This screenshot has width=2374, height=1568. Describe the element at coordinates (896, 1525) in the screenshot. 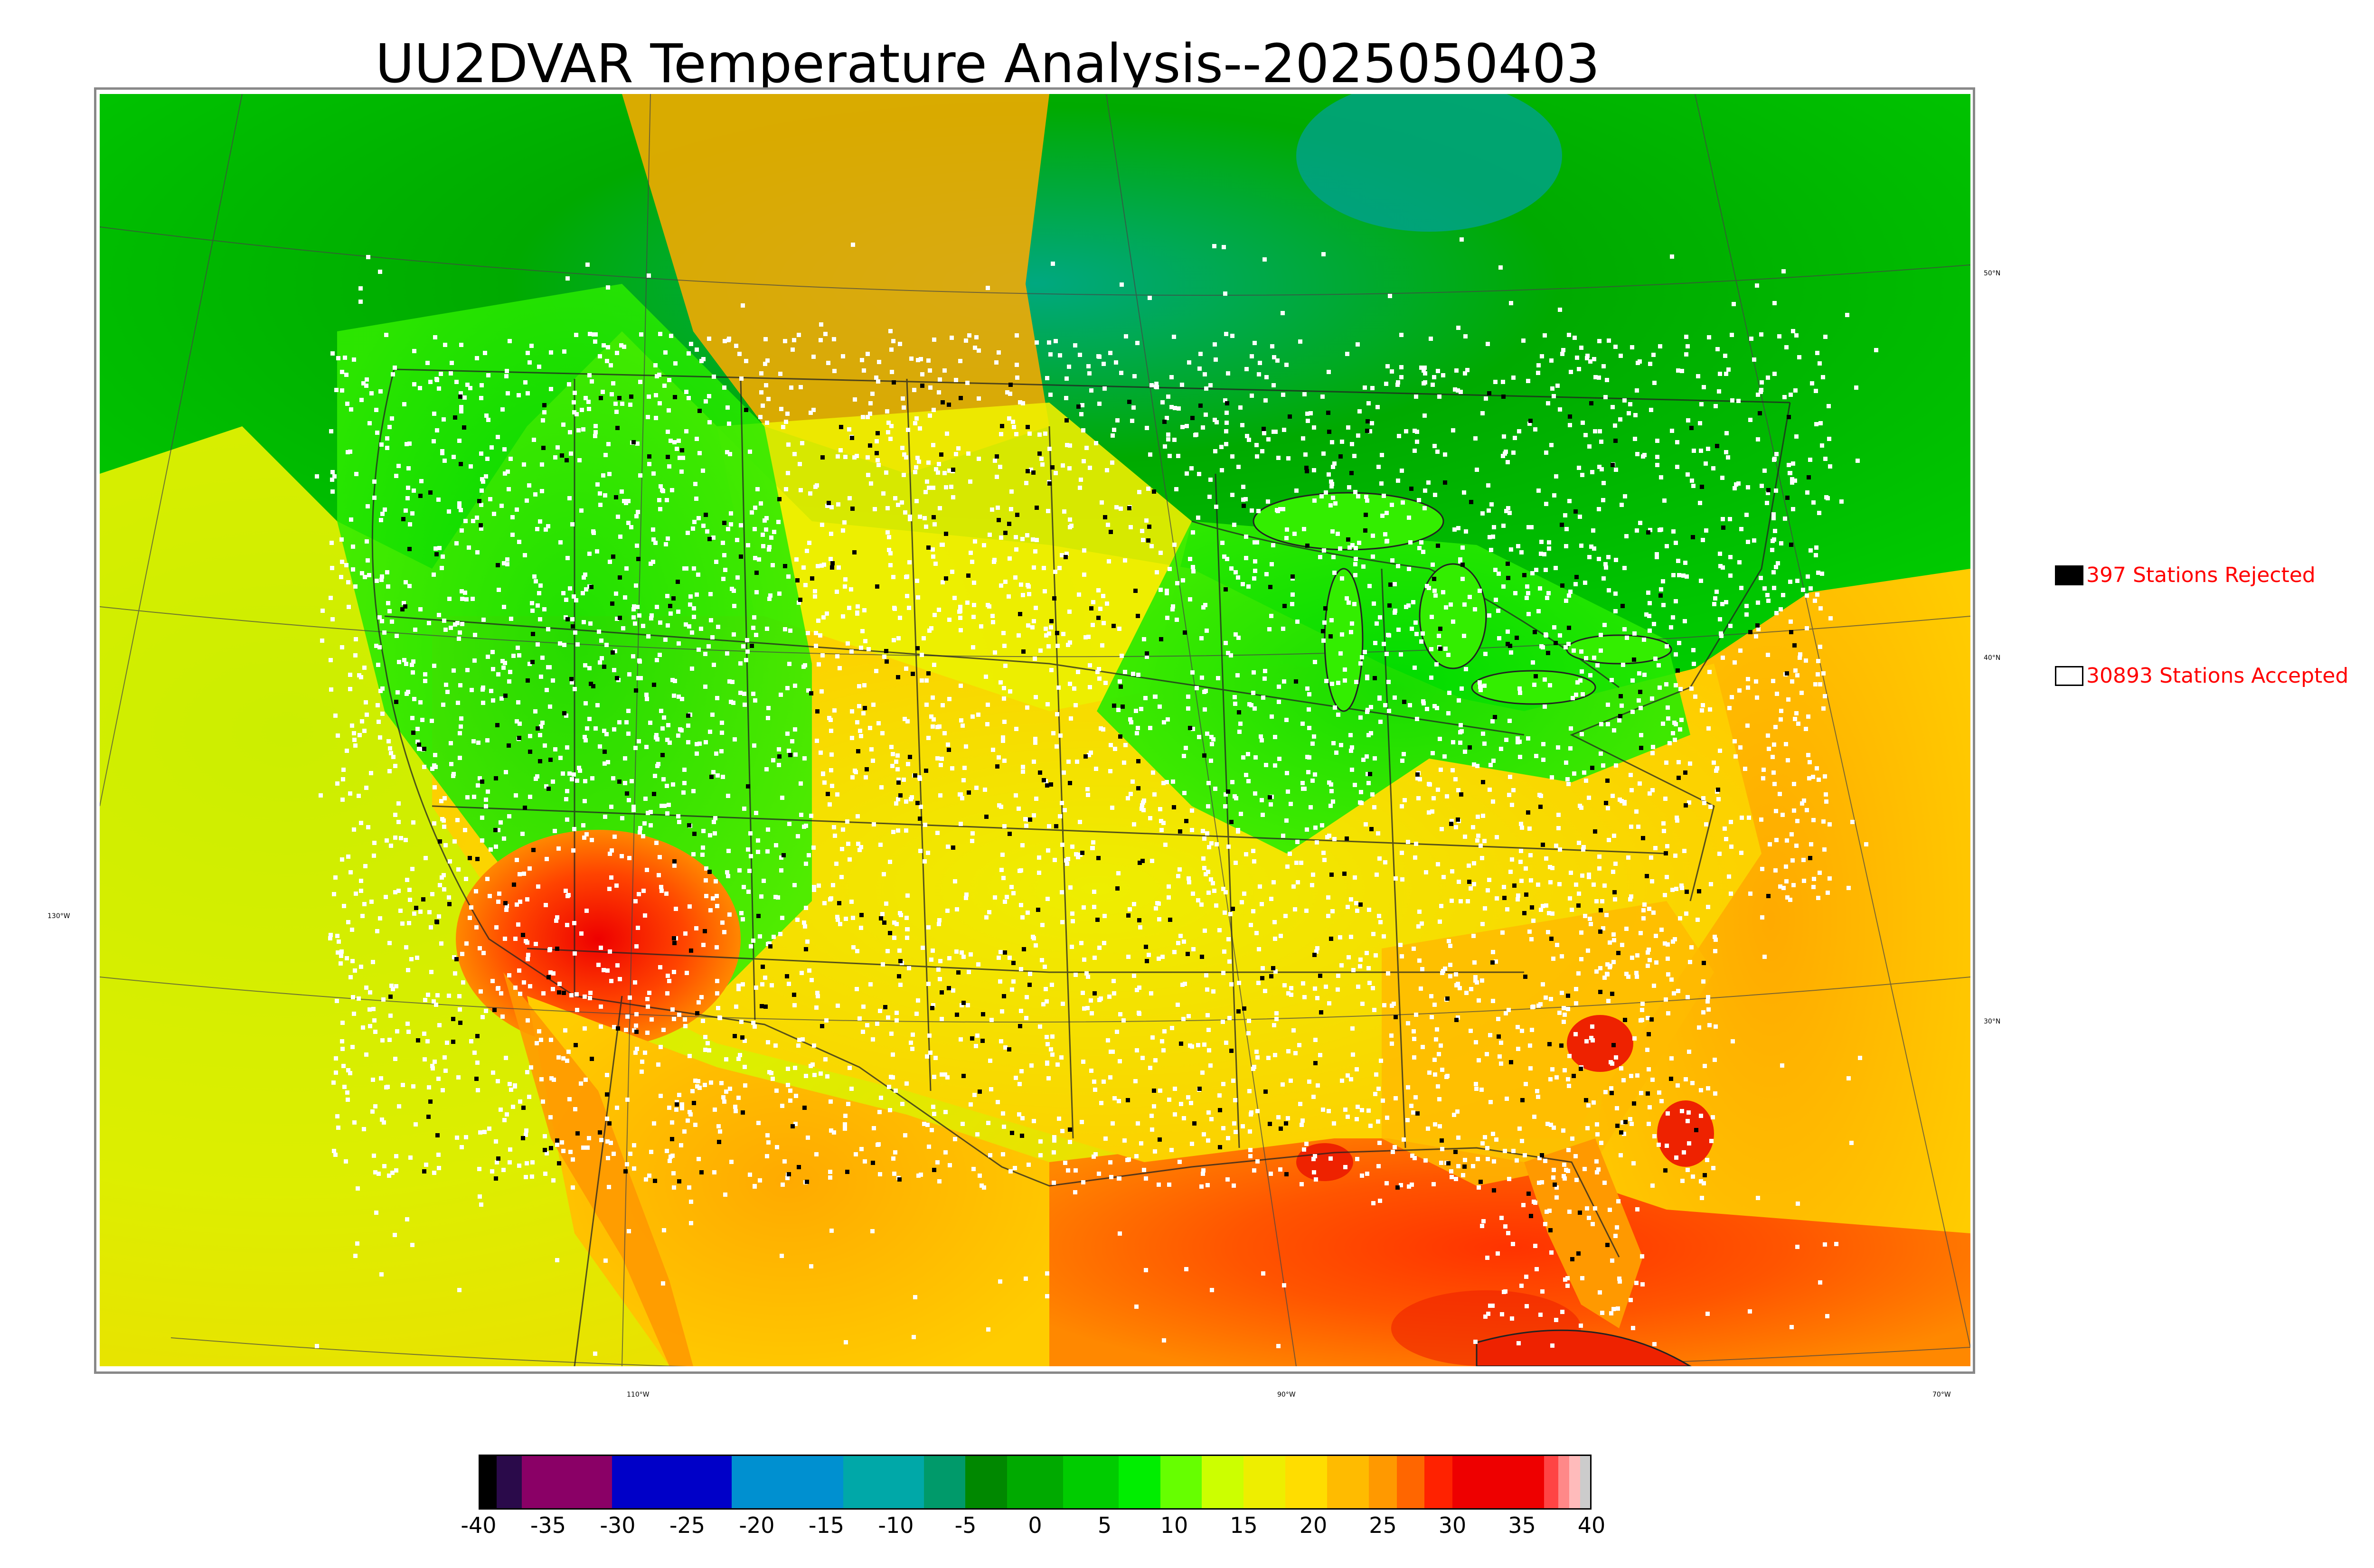

I see `colorbar-tick-label: -10` at that location.